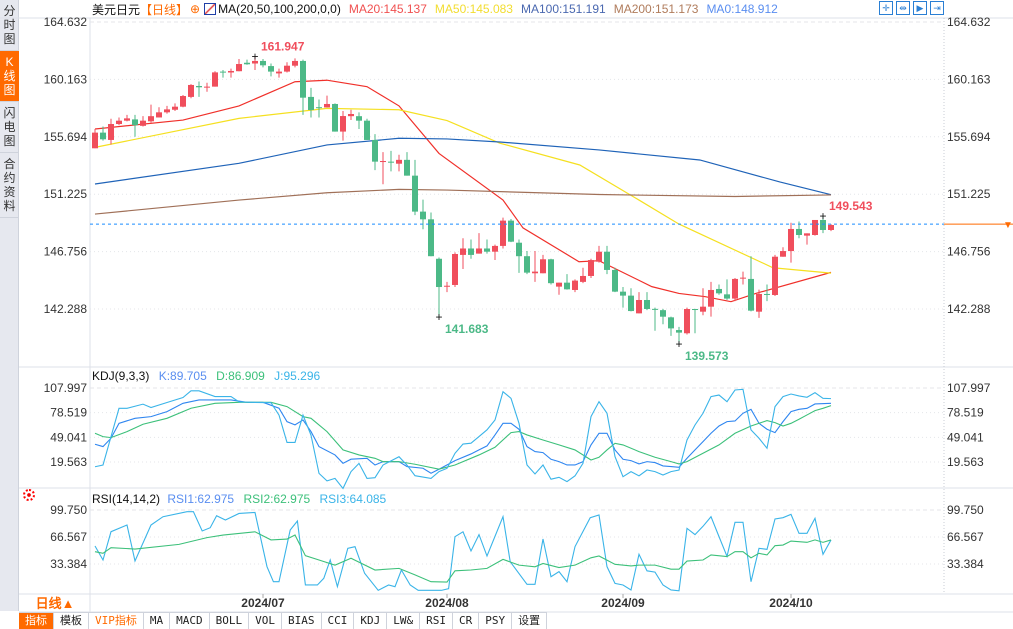  Describe the element at coordinates (229, 621) in the screenshot. I see `toolbar-button: BOLL` at that location.